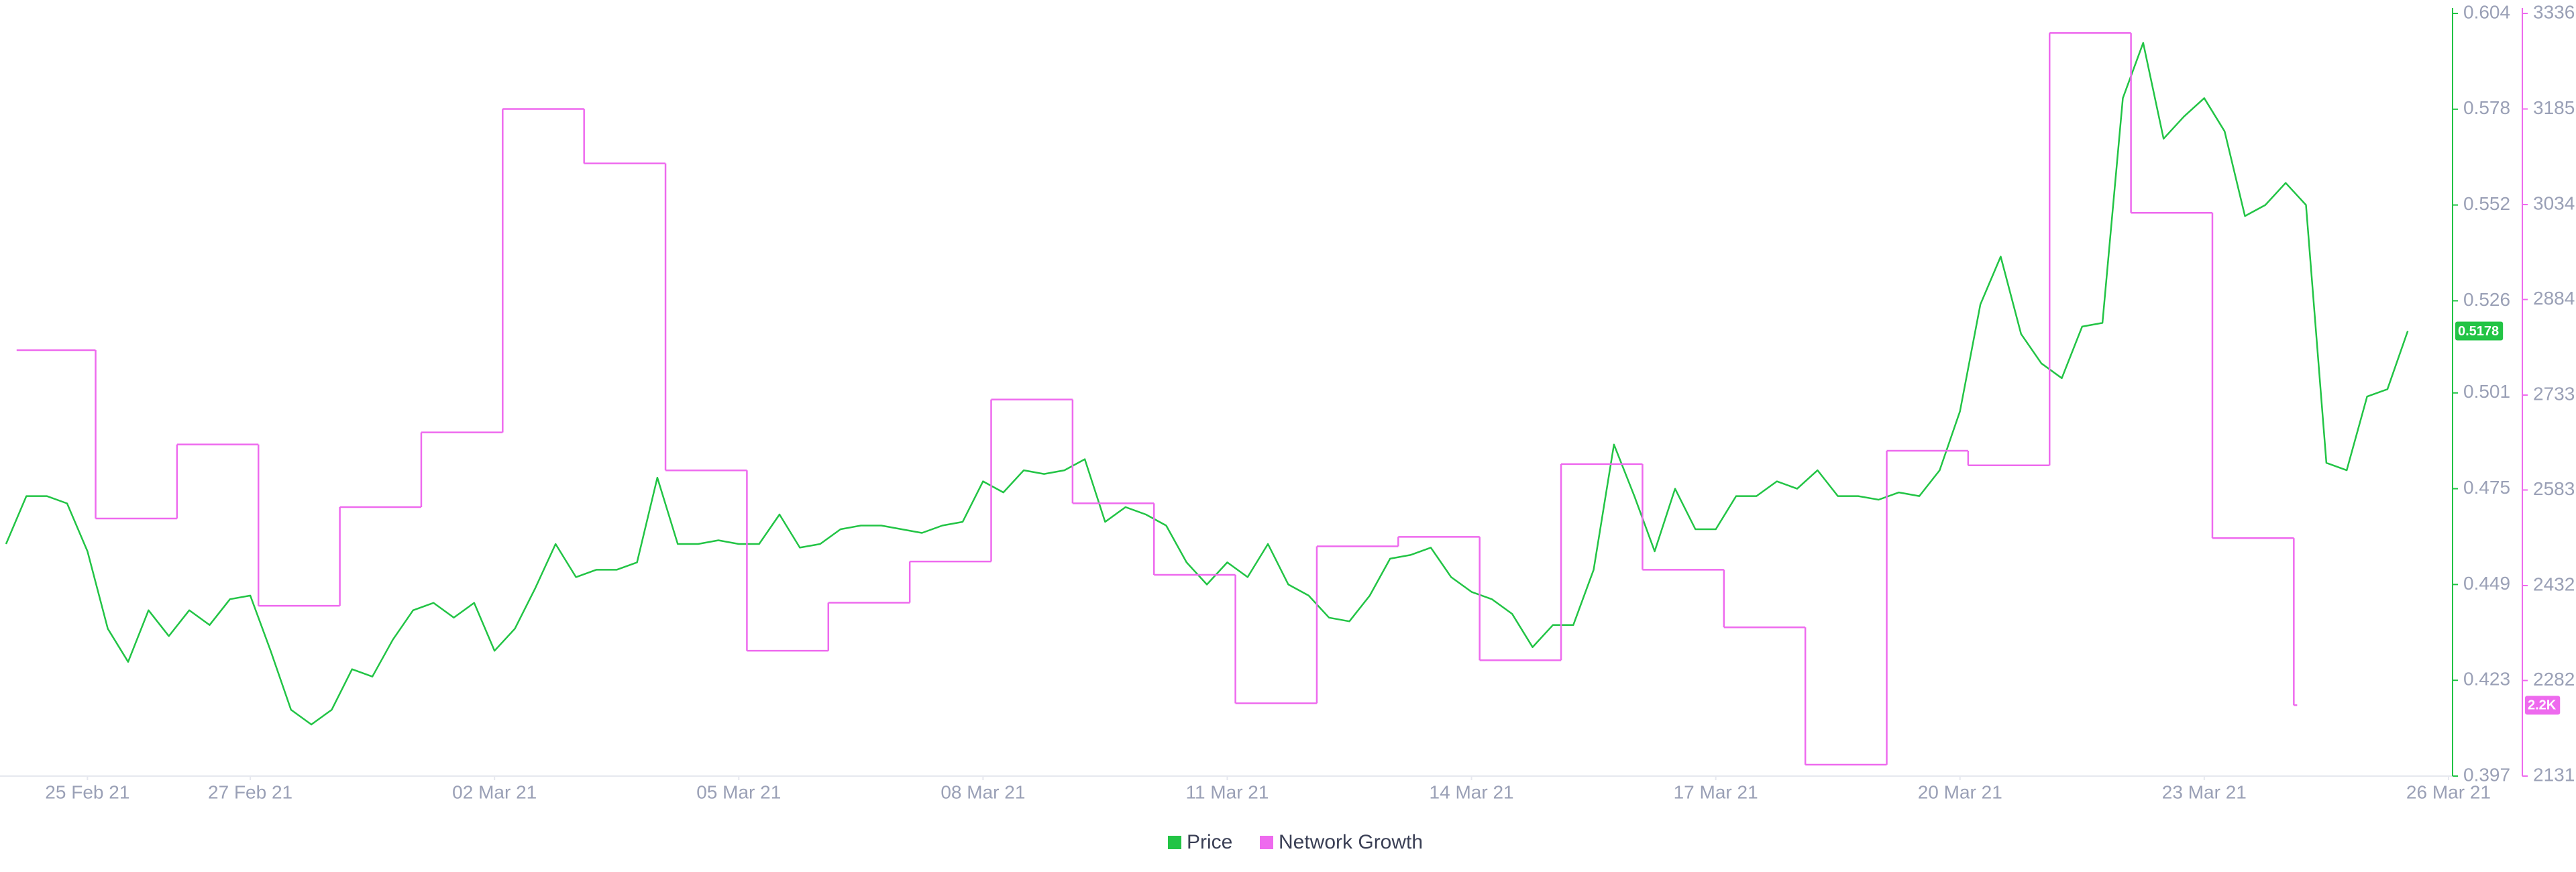 This screenshot has height=872, width=2576. I want to click on badge-text: 0.5178, so click(2478, 332).